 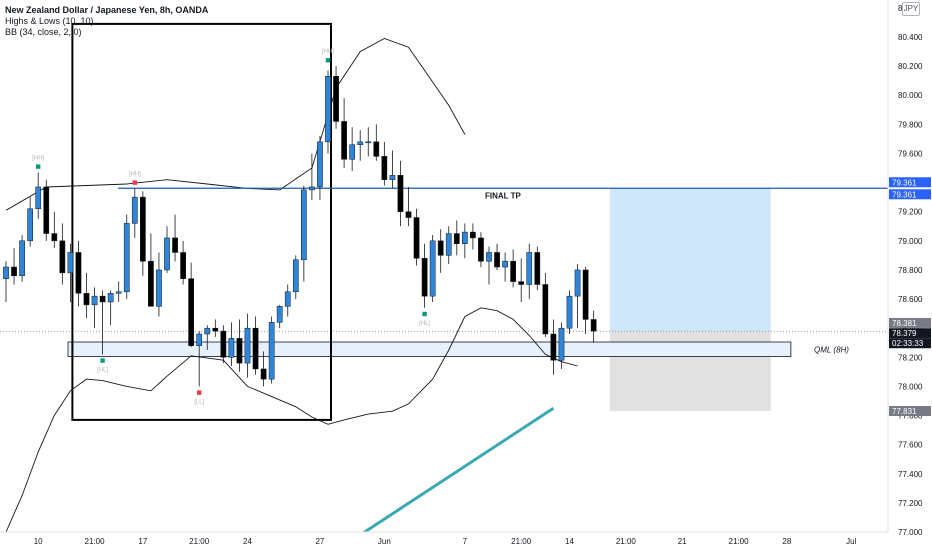 I want to click on indicator-highs-lows: Highs & Lows (10, 10), so click(x=49, y=21).